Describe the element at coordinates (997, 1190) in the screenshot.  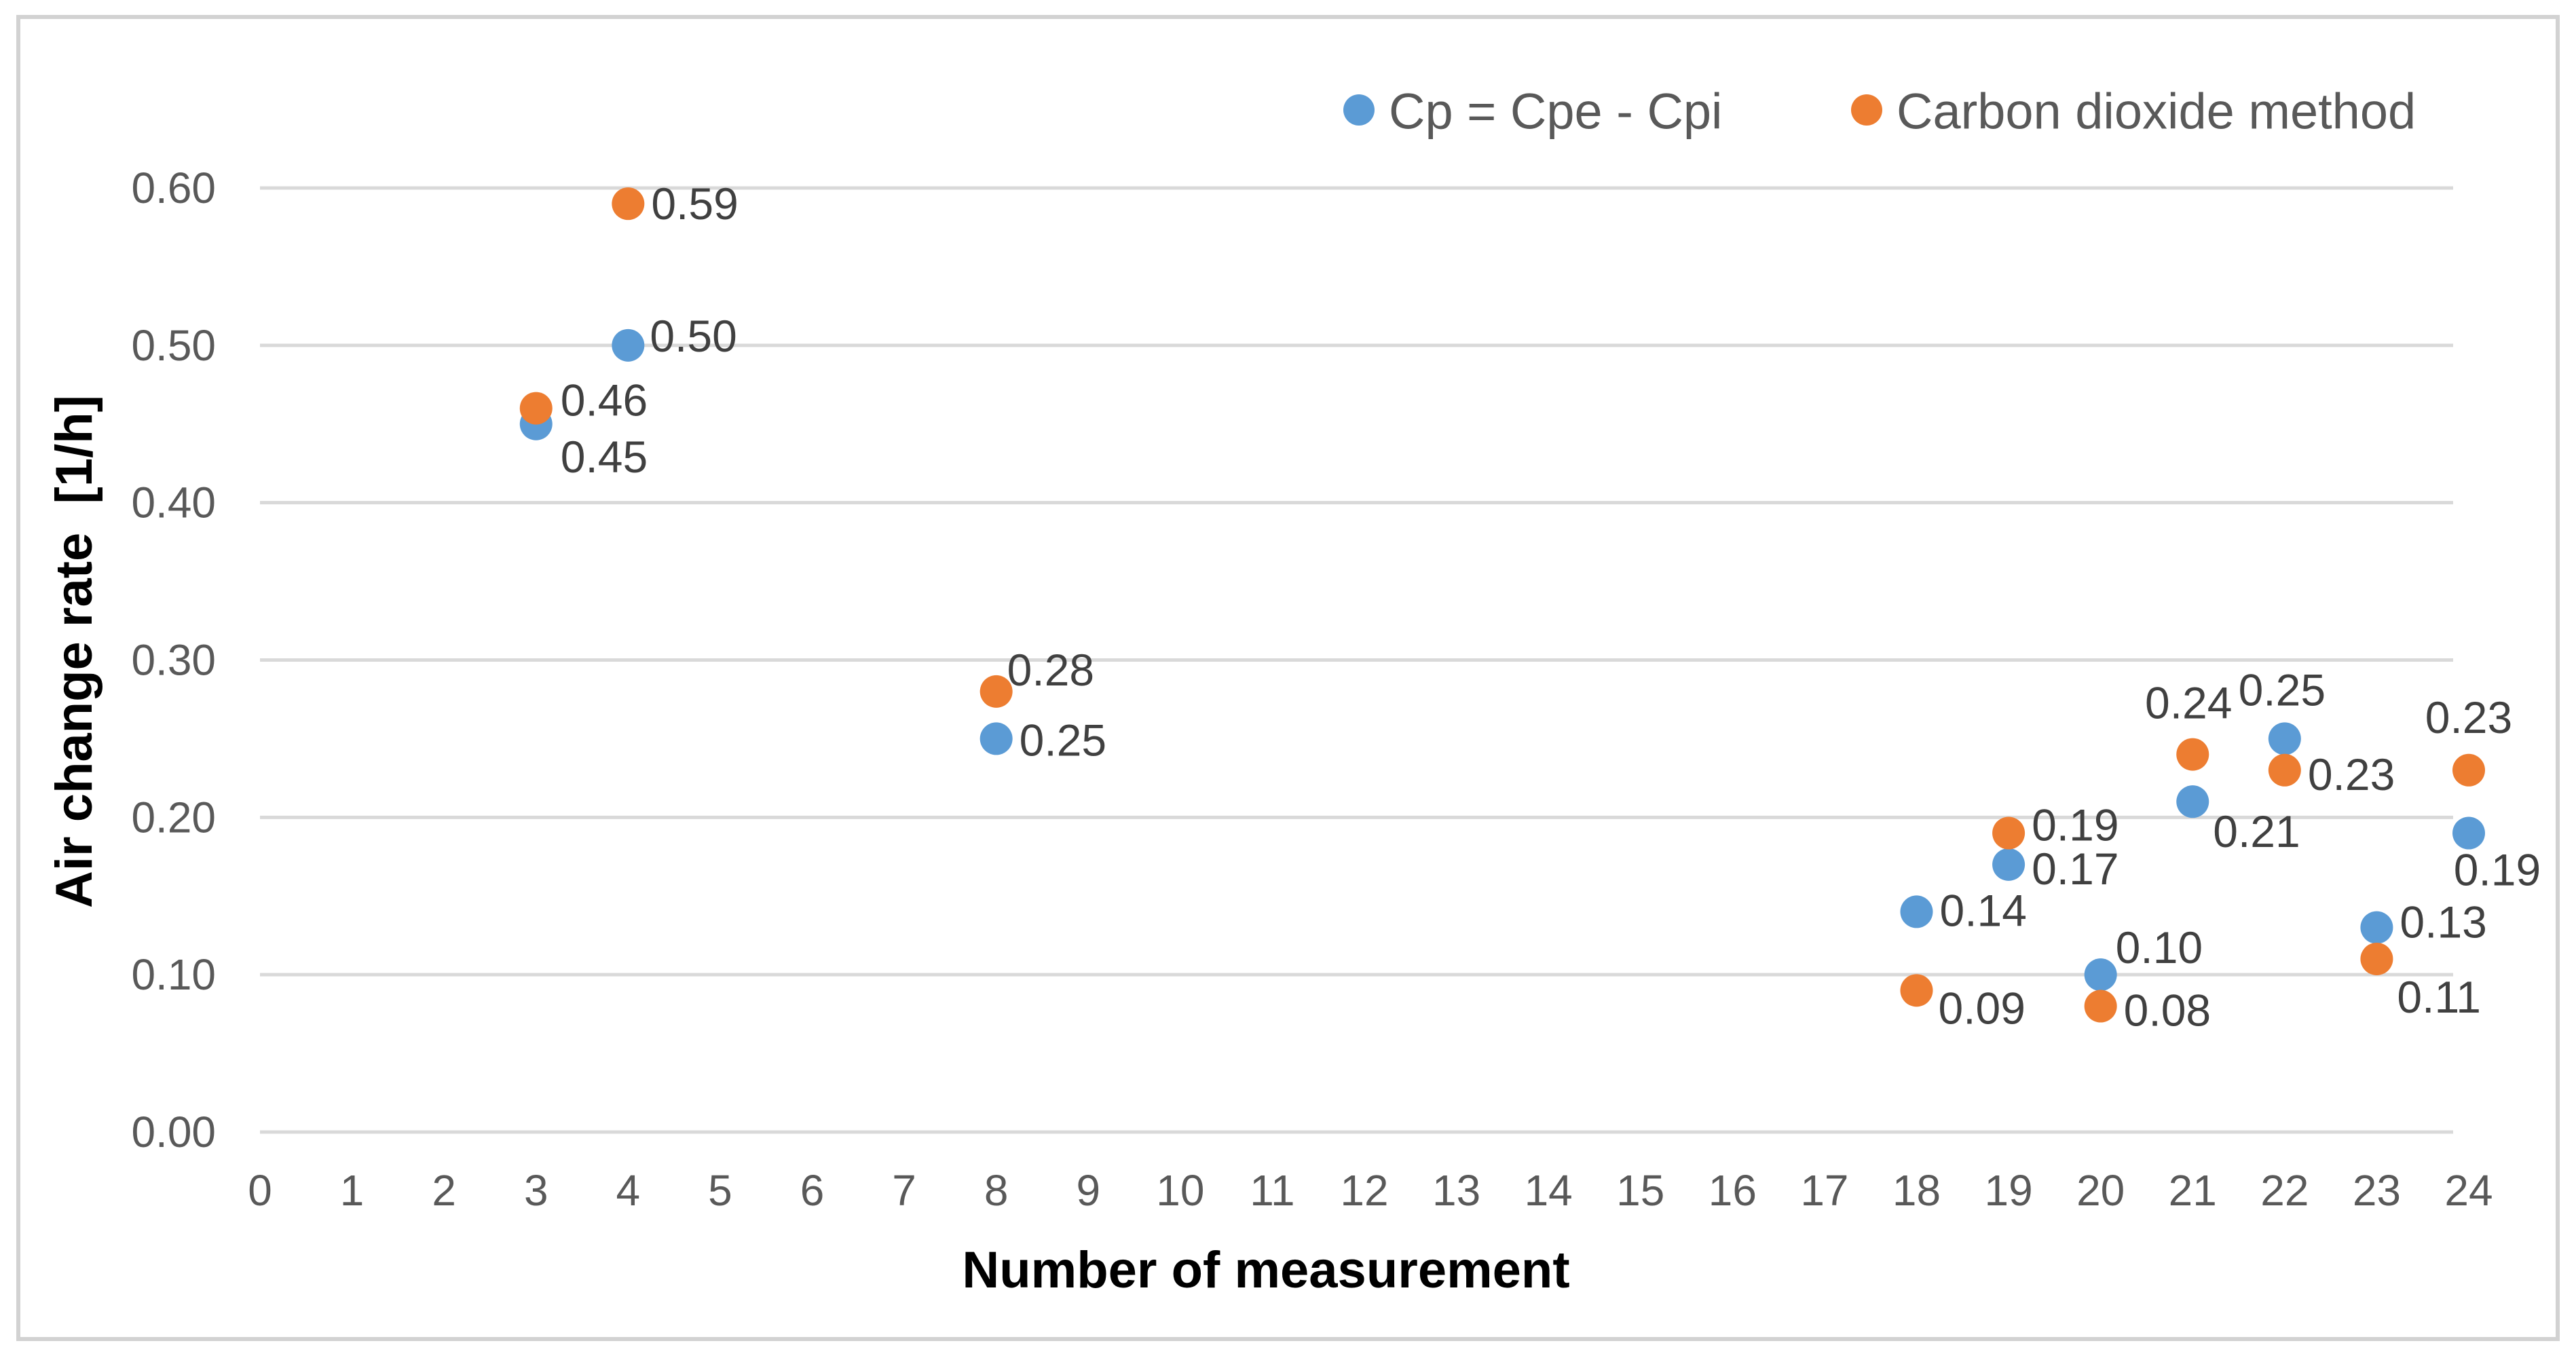
I see `x-tick-label-8: 8` at that location.